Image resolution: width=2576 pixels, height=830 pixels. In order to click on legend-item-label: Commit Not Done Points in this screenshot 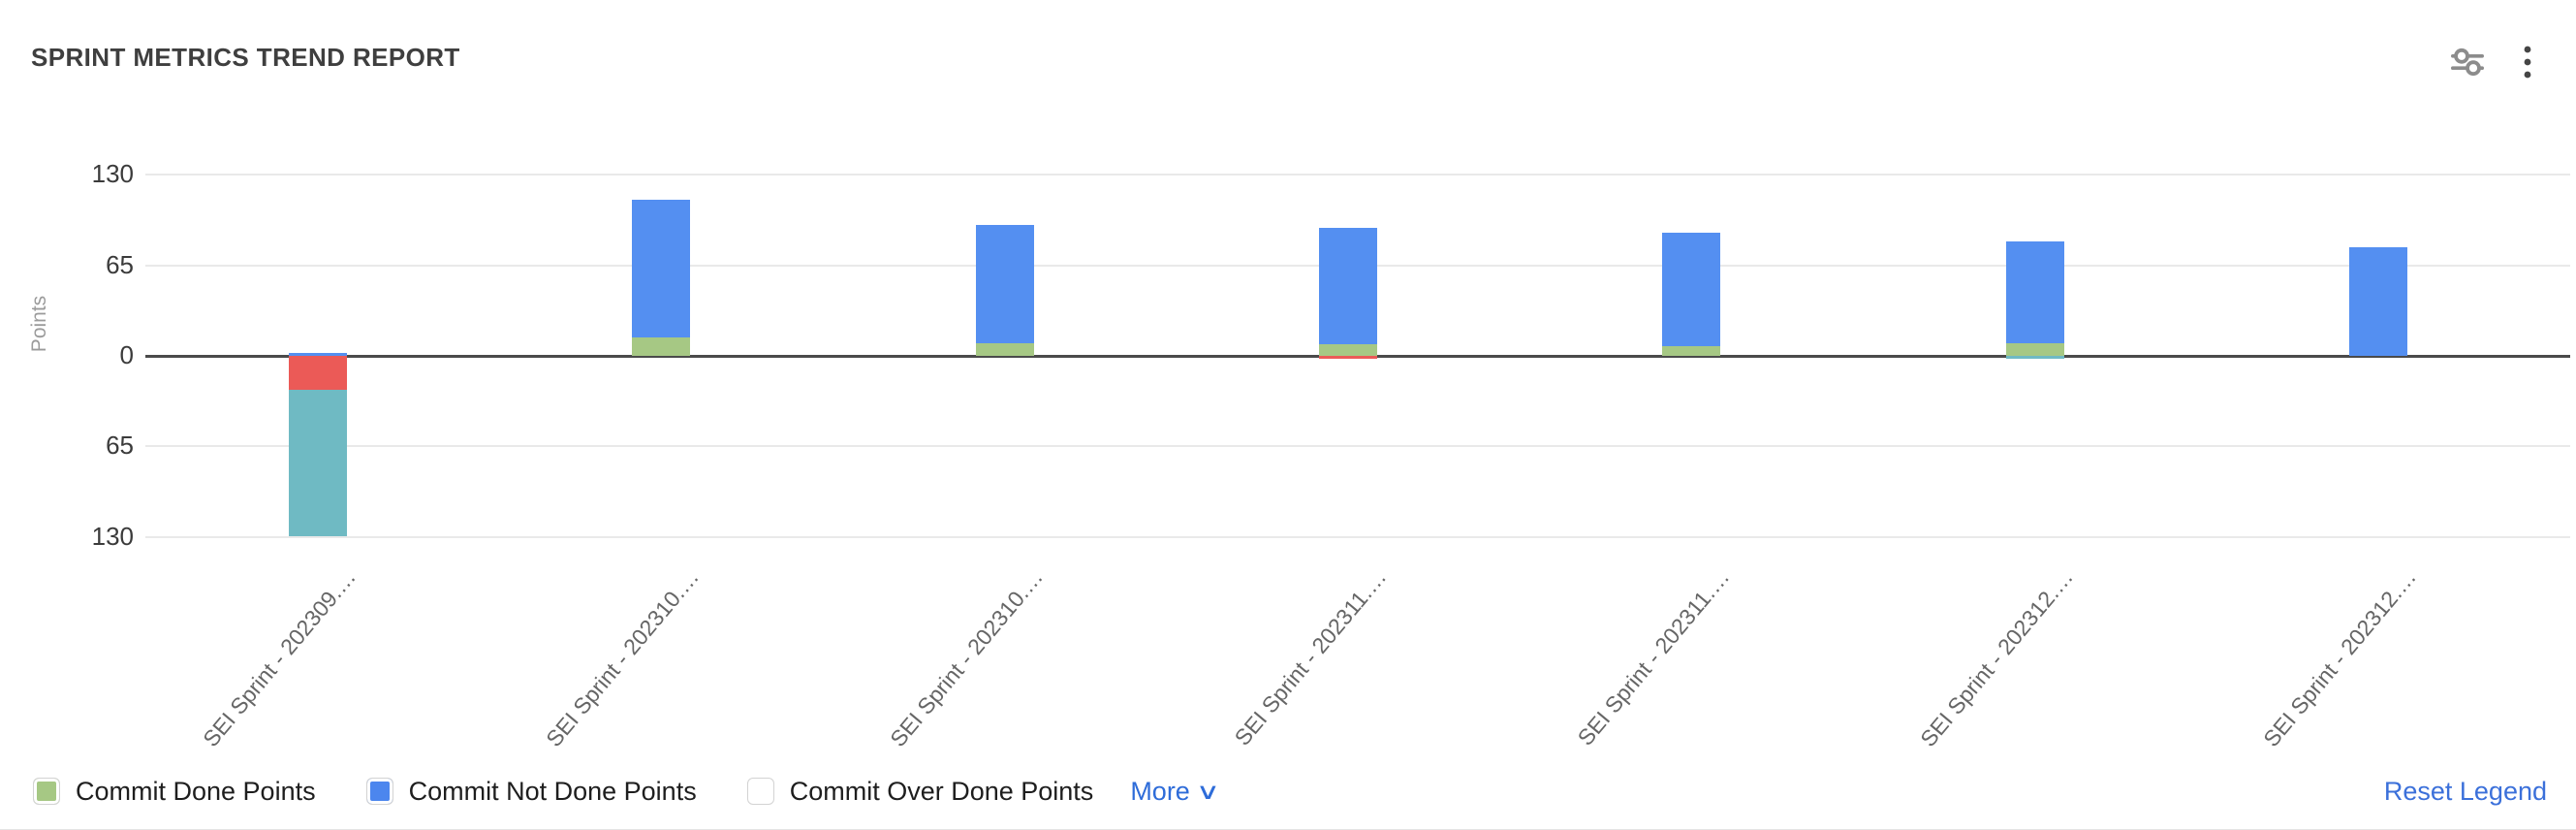, I will do `click(552, 791)`.